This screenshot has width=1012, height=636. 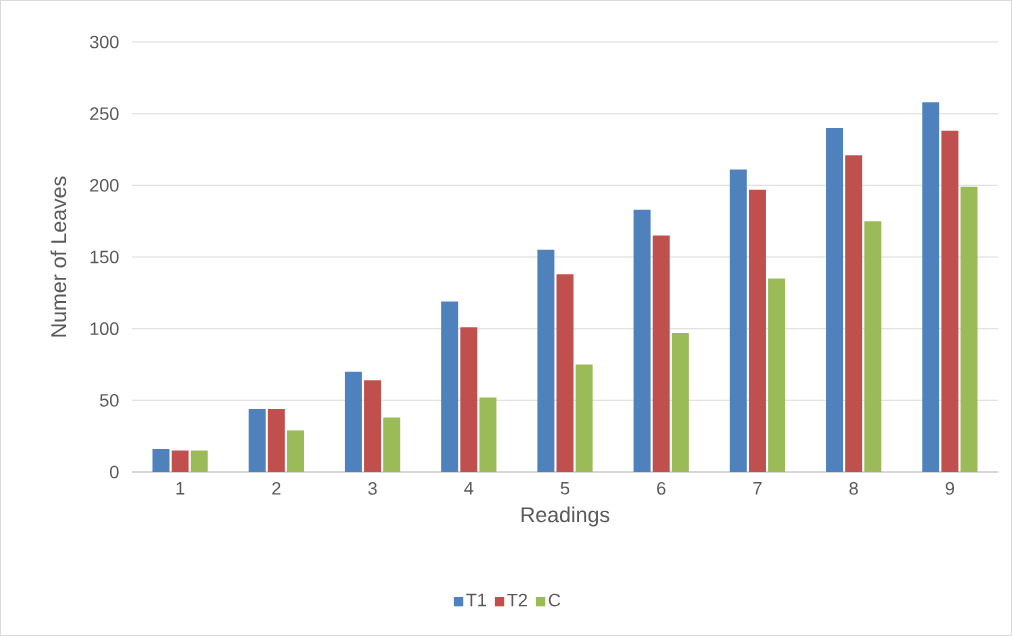 What do you see at coordinates (469, 488) in the screenshot?
I see `x-tick-label: 4` at bounding box center [469, 488].